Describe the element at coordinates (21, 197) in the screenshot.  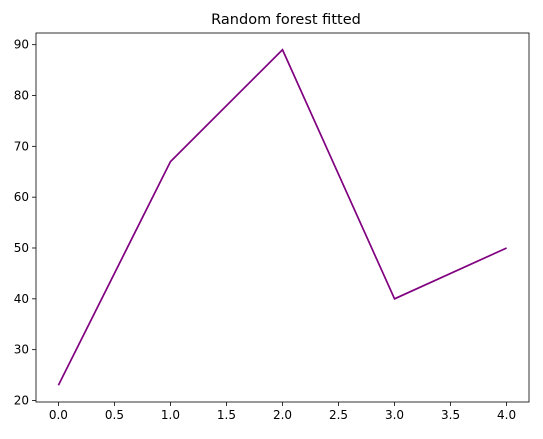
I see `y-tick-label: 60` at that location.